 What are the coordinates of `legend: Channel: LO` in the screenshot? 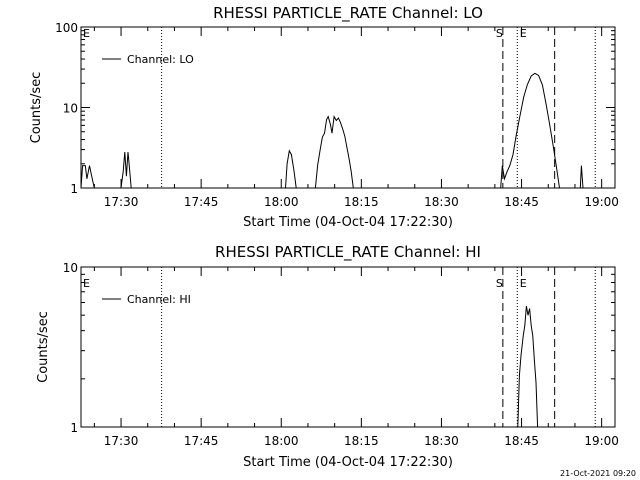 It's located at (148, 59).